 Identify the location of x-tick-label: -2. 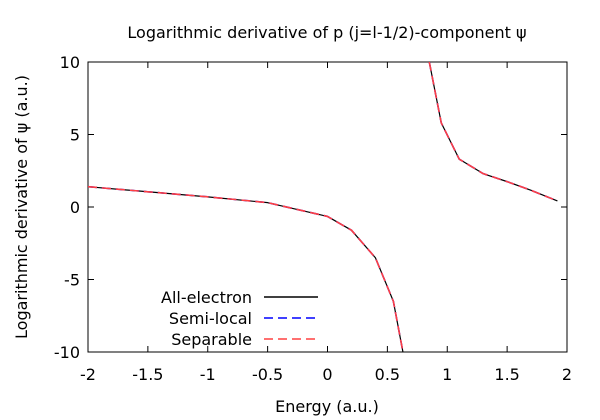
(88, 374).